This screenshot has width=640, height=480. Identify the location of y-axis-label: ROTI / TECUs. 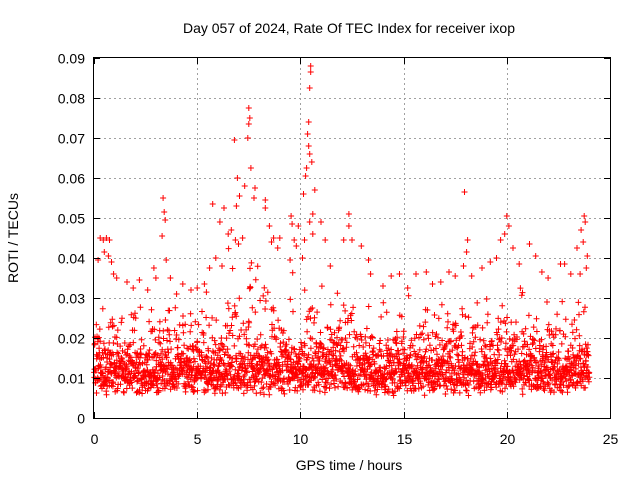
(13, 238).